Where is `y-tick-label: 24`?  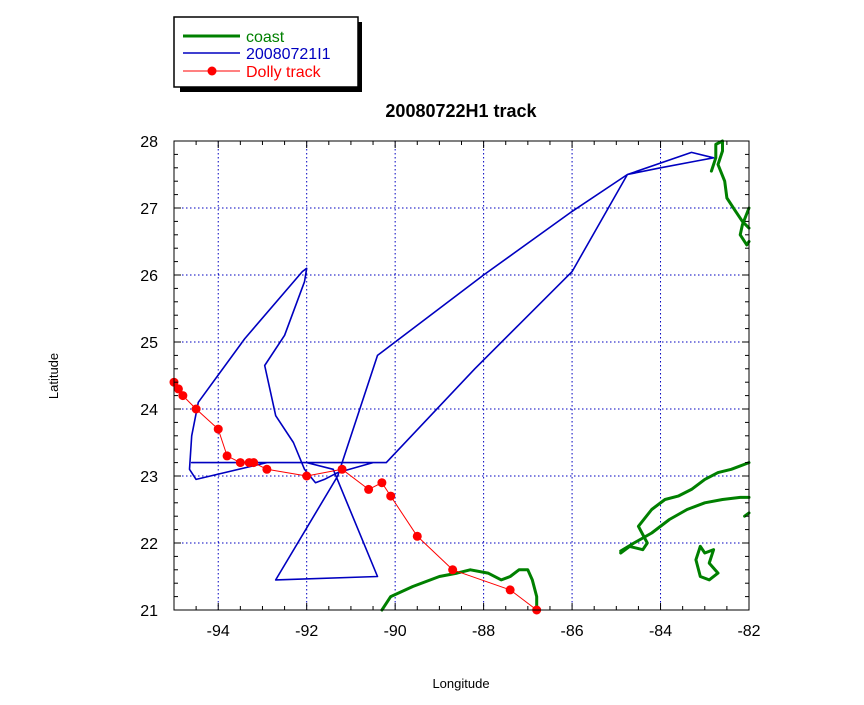 y-tick-label: 24 is located at coordinates (149, 410).